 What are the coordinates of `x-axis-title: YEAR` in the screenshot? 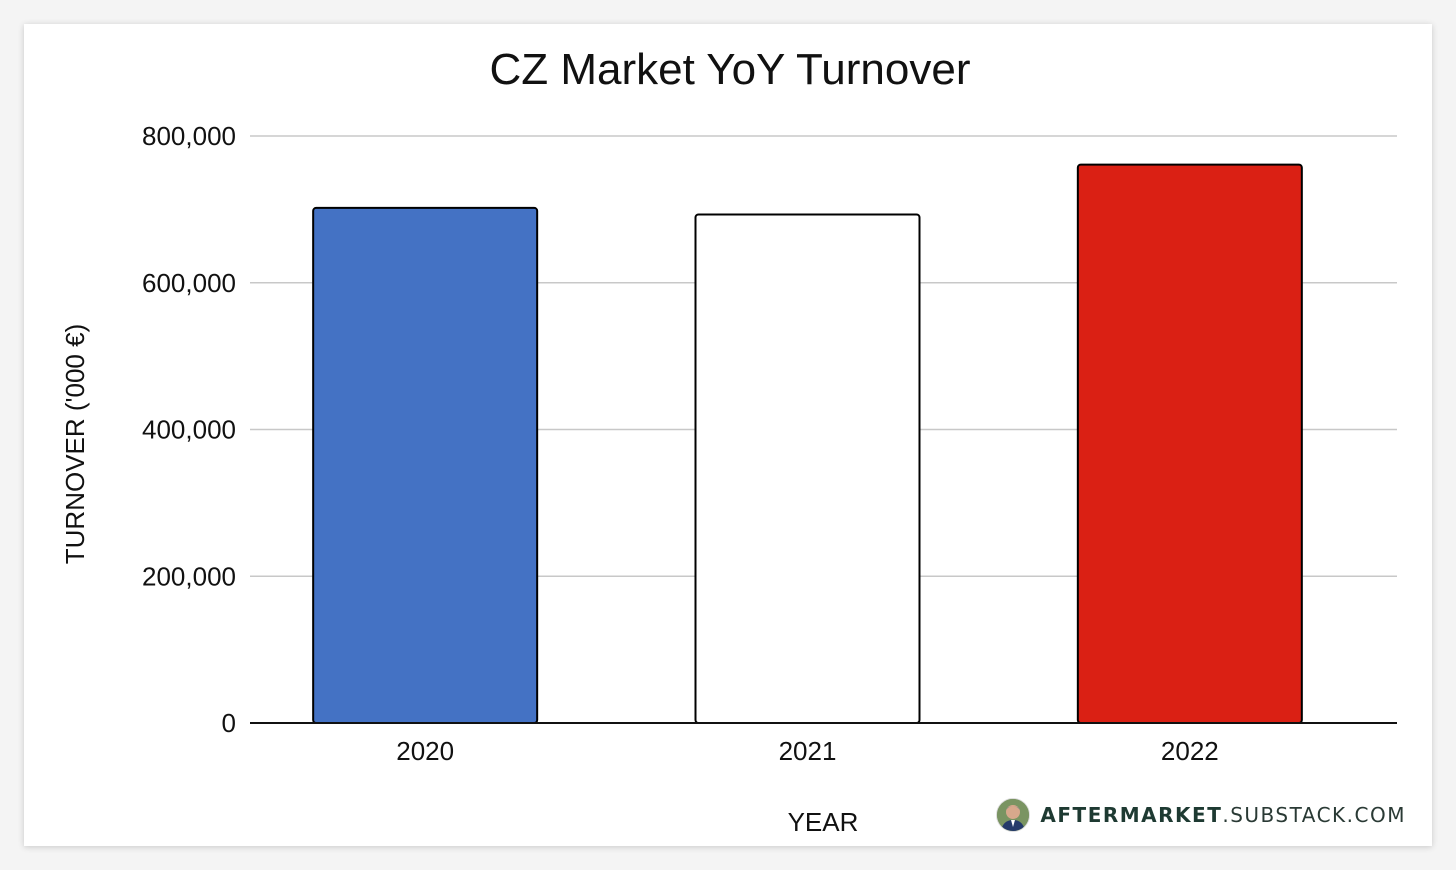 It's located at (823, 822).